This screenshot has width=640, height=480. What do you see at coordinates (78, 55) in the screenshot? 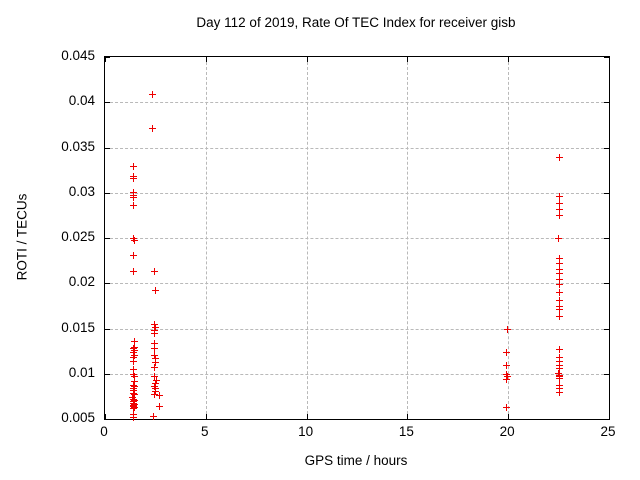
I see `y-tick-label: 0.045` at bounding box center [78, 55].